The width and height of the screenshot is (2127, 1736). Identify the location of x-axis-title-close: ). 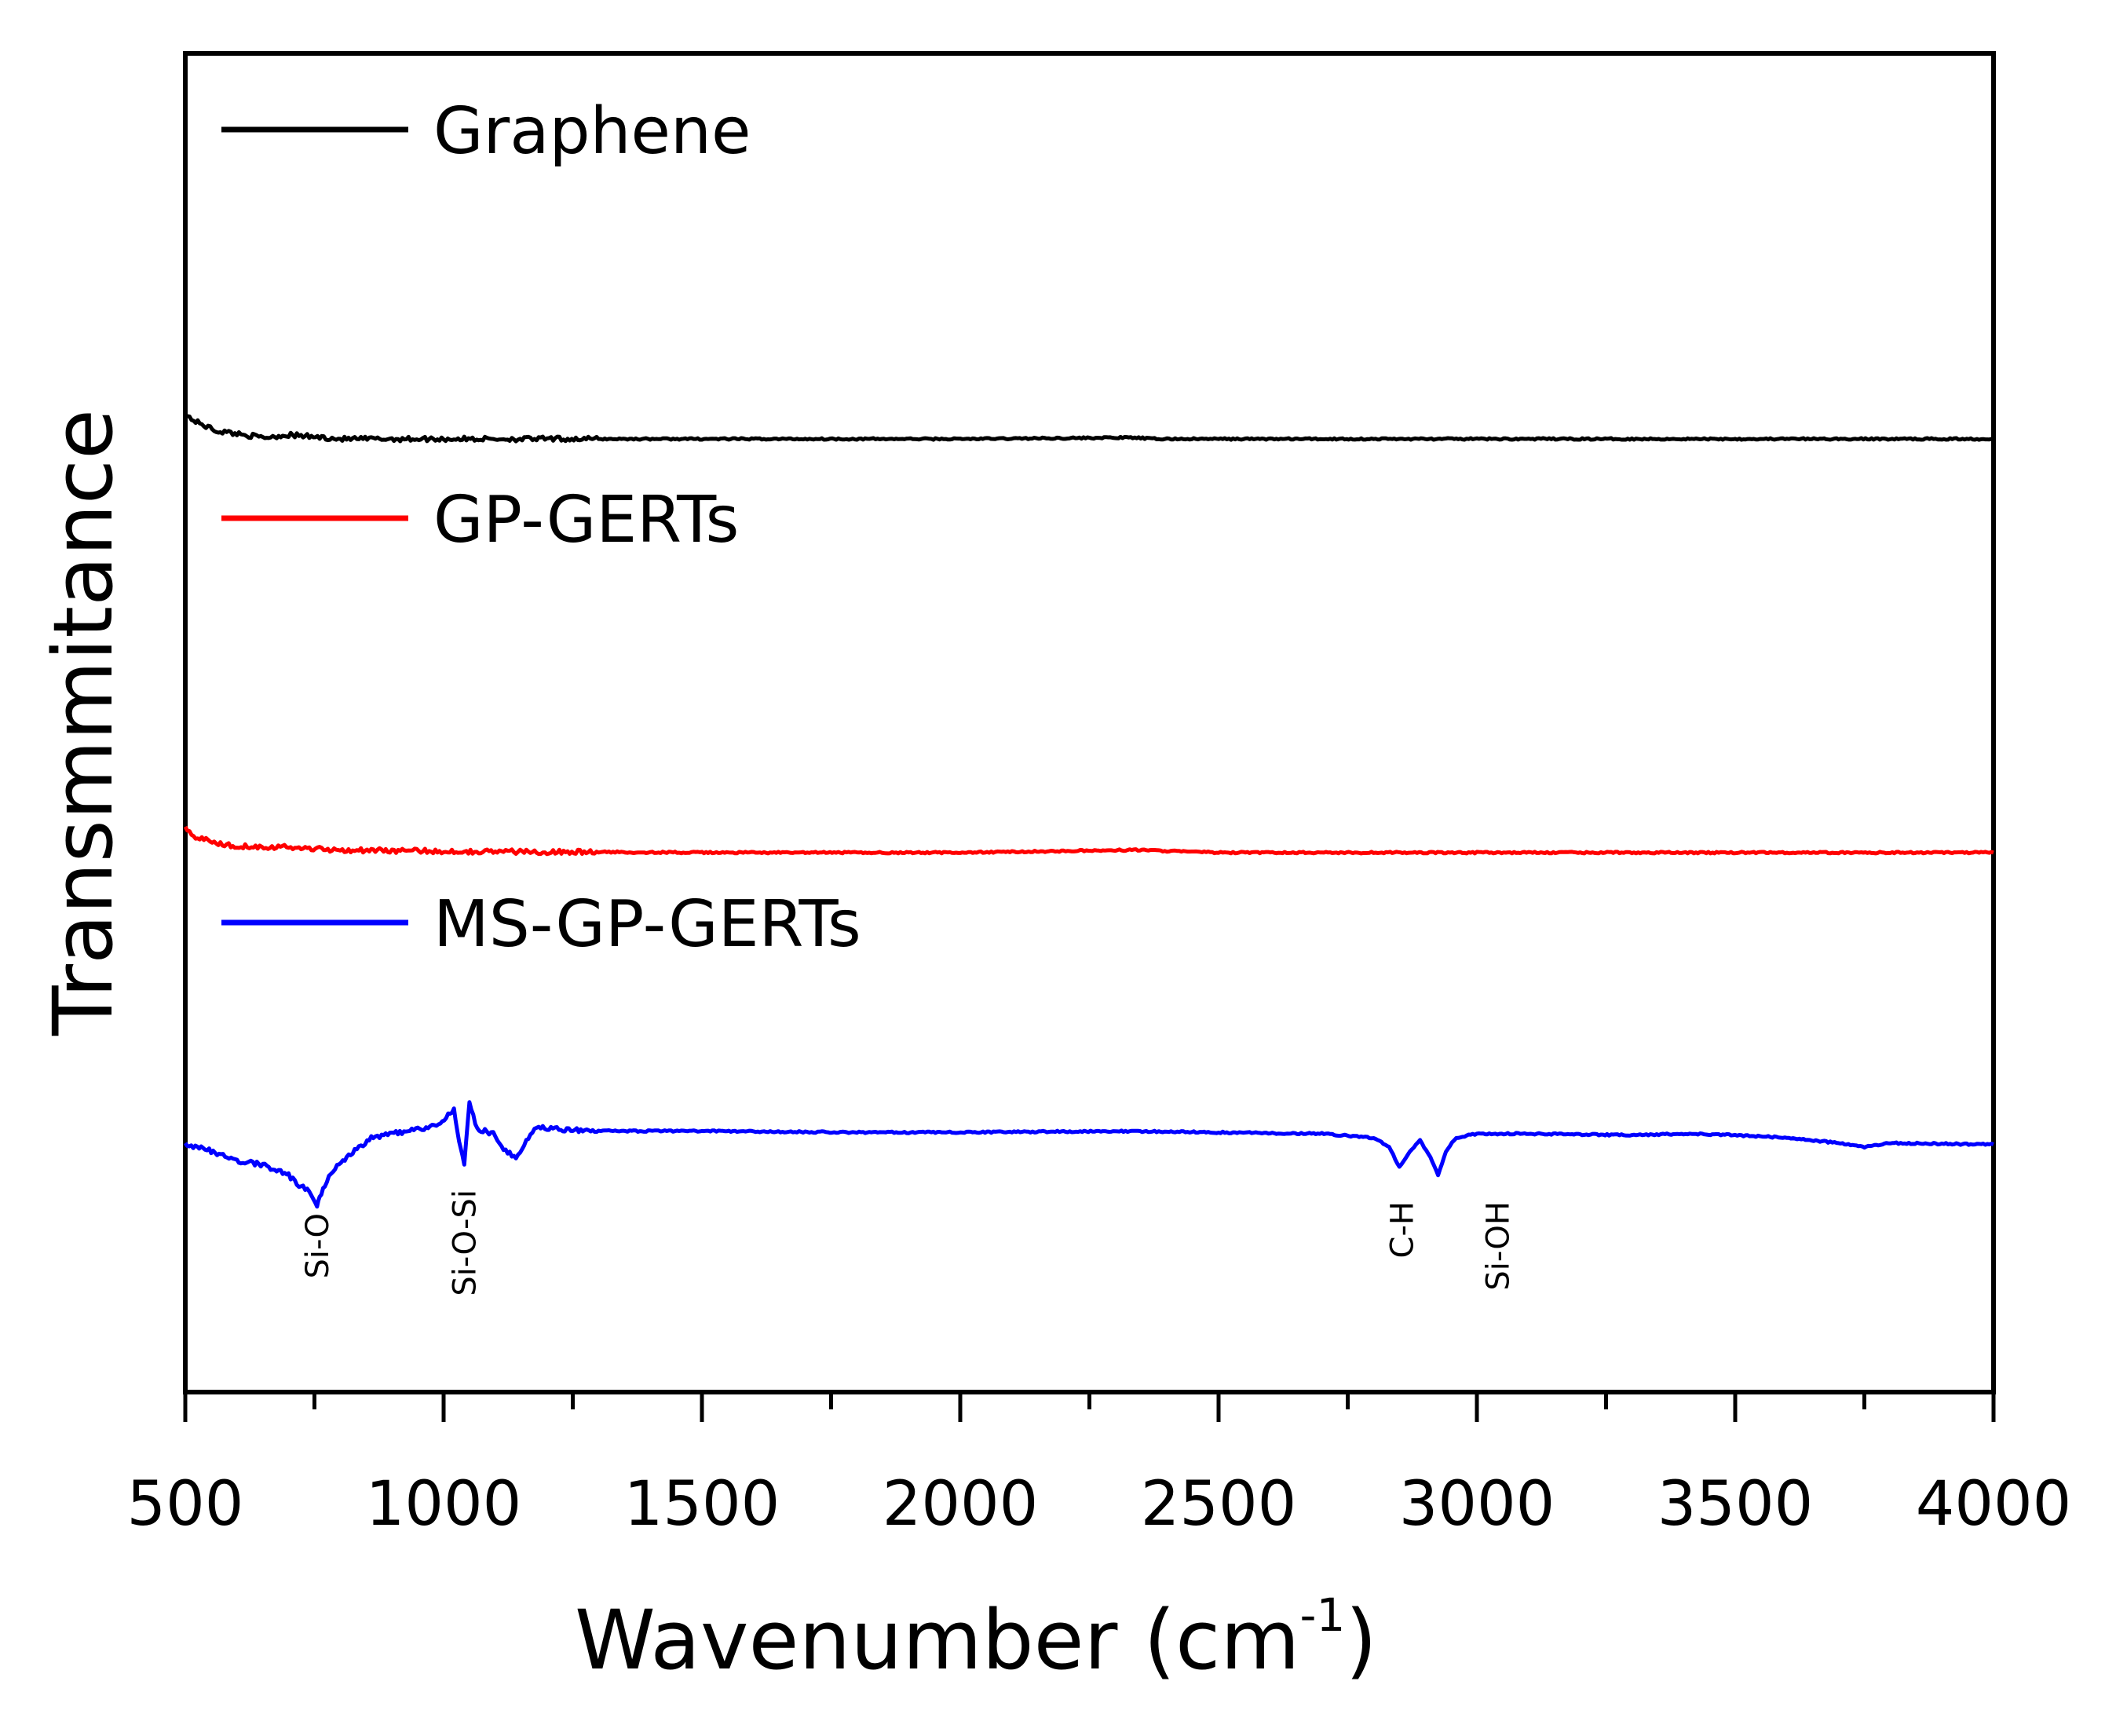
(1361, 1640).